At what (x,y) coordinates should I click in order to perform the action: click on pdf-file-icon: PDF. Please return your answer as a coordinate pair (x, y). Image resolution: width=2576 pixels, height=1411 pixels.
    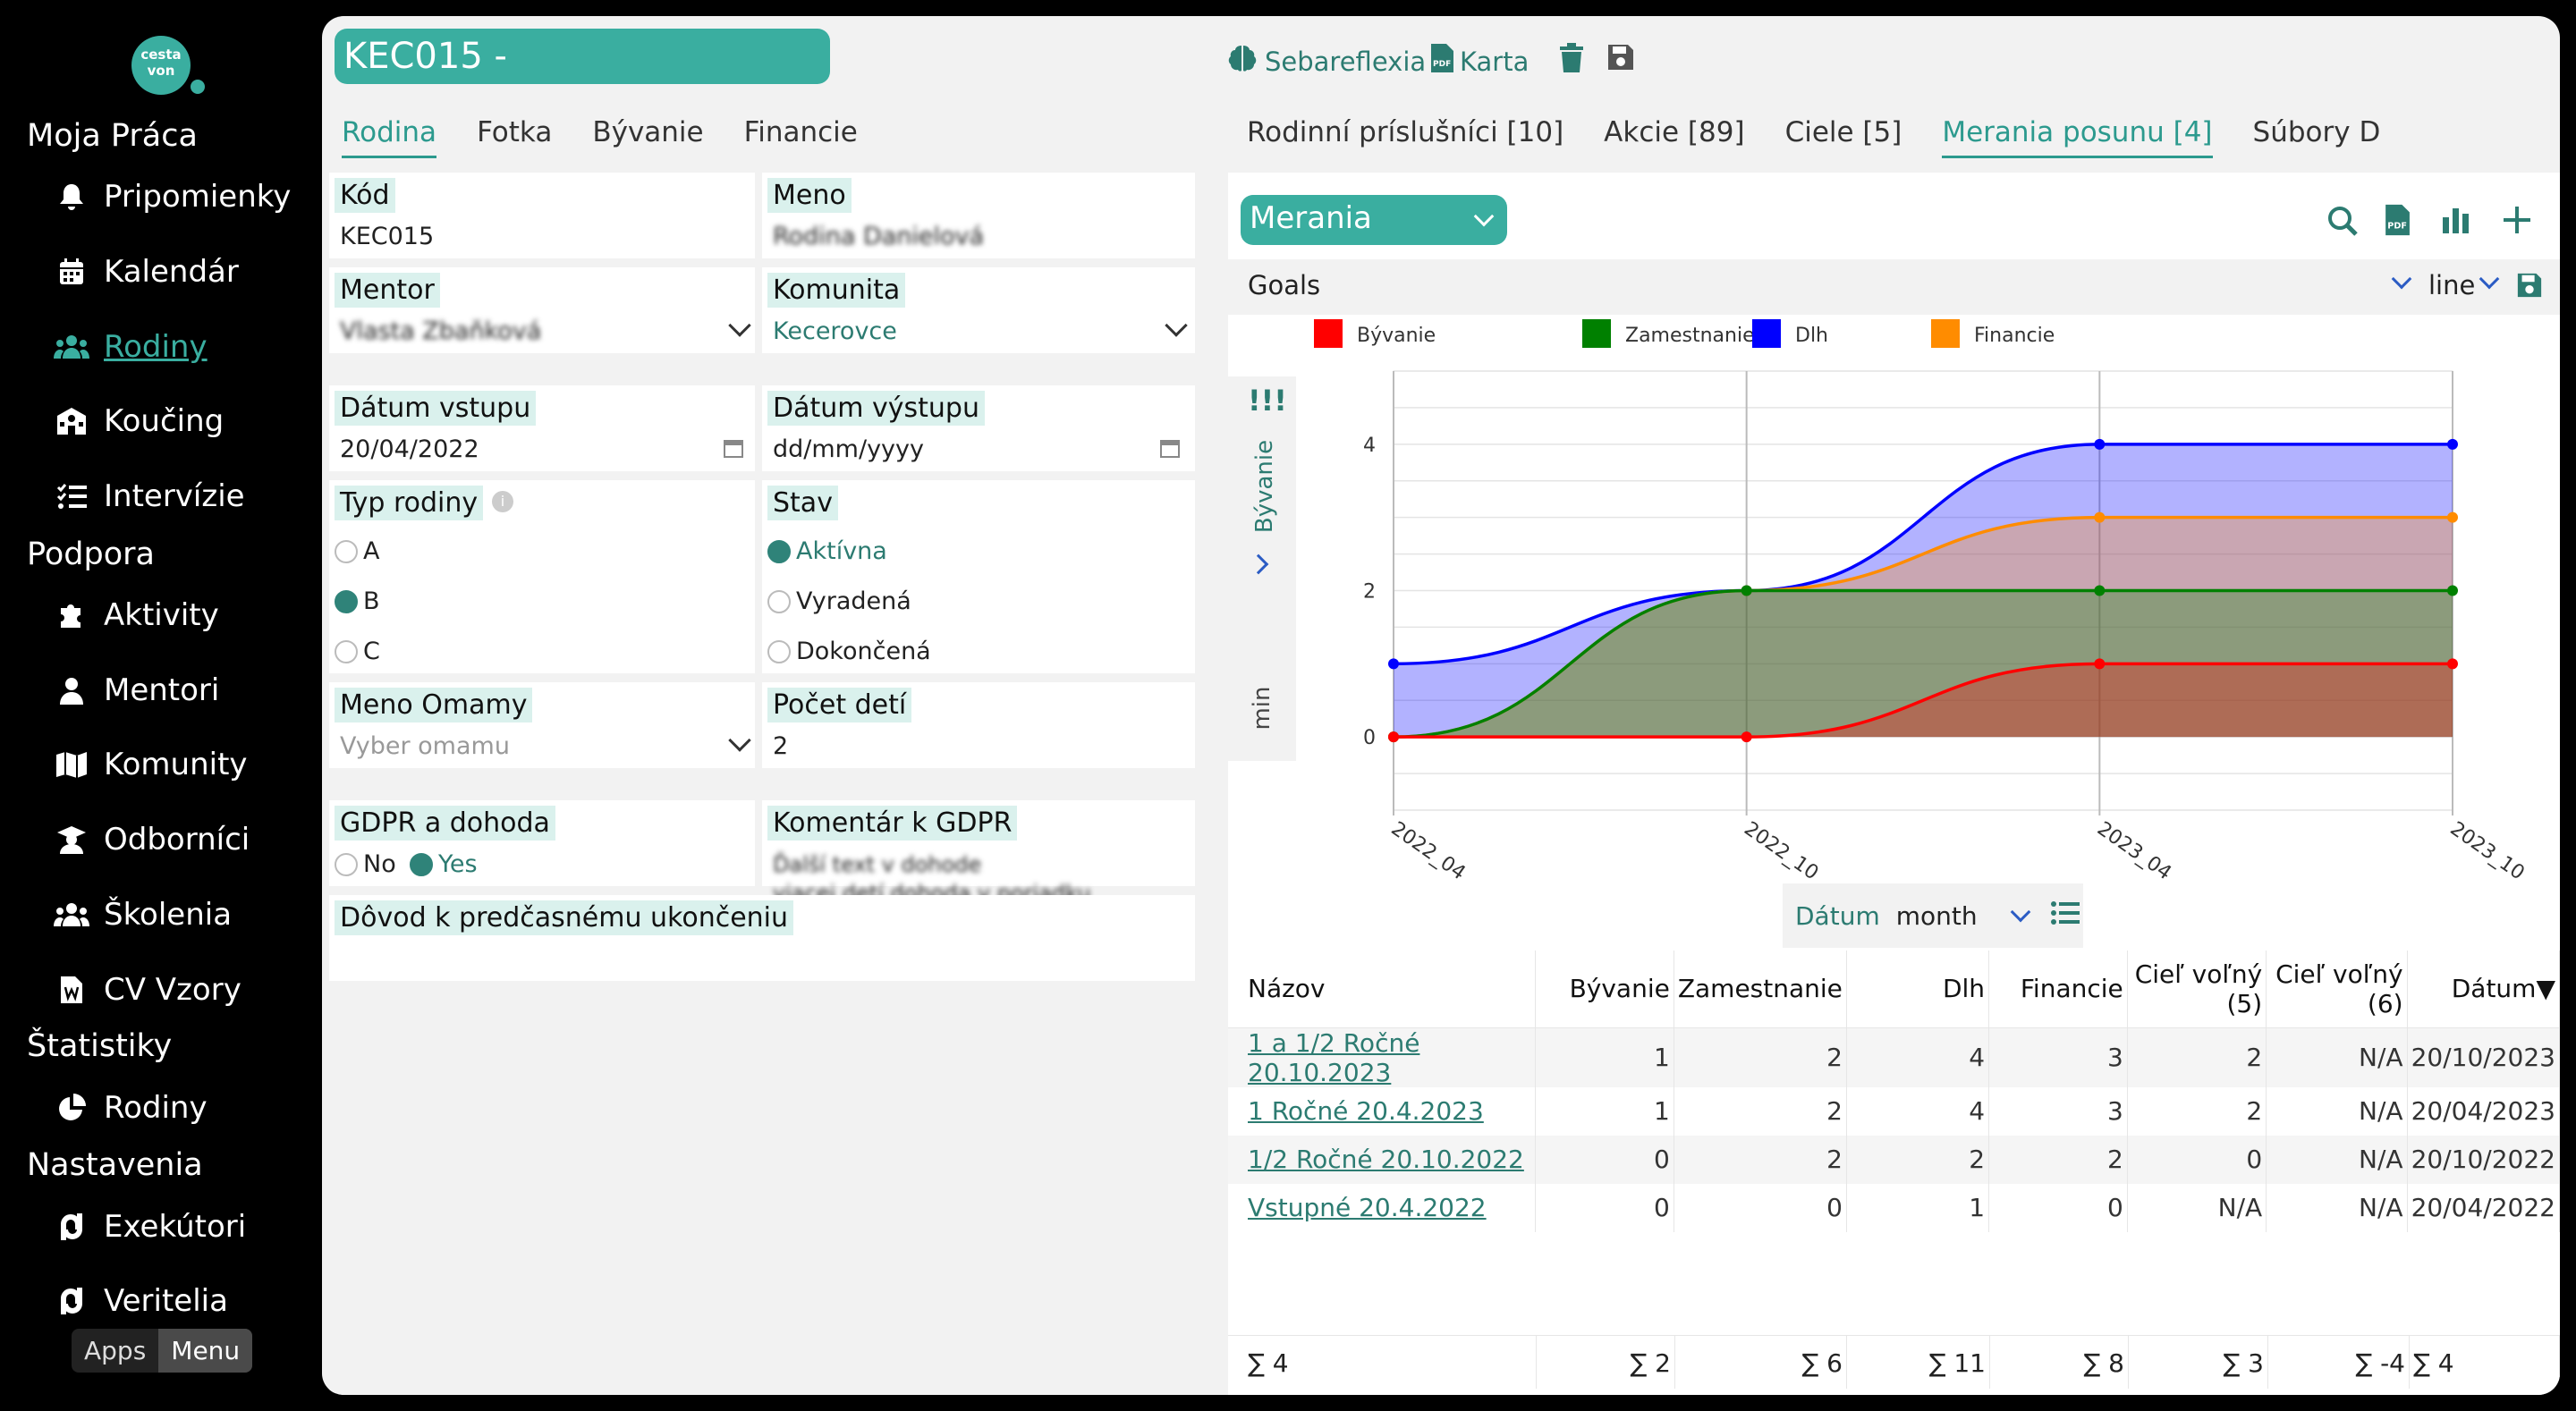
    Looking at the image, I should click on (2397, 222).